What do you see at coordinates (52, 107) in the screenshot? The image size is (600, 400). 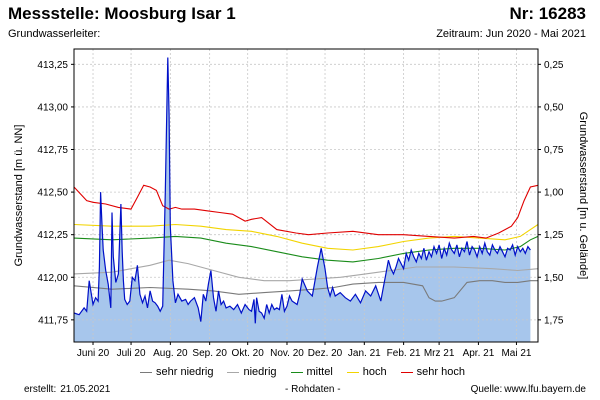 I see `y-tick-label: 413,00` at bounding box center [52, 107].